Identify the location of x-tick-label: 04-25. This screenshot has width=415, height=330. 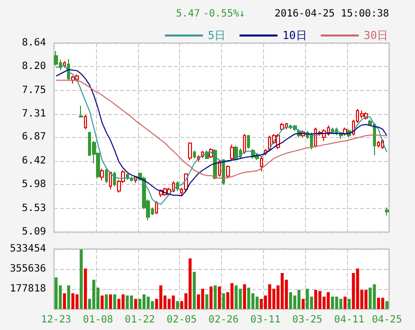
(387, 320).